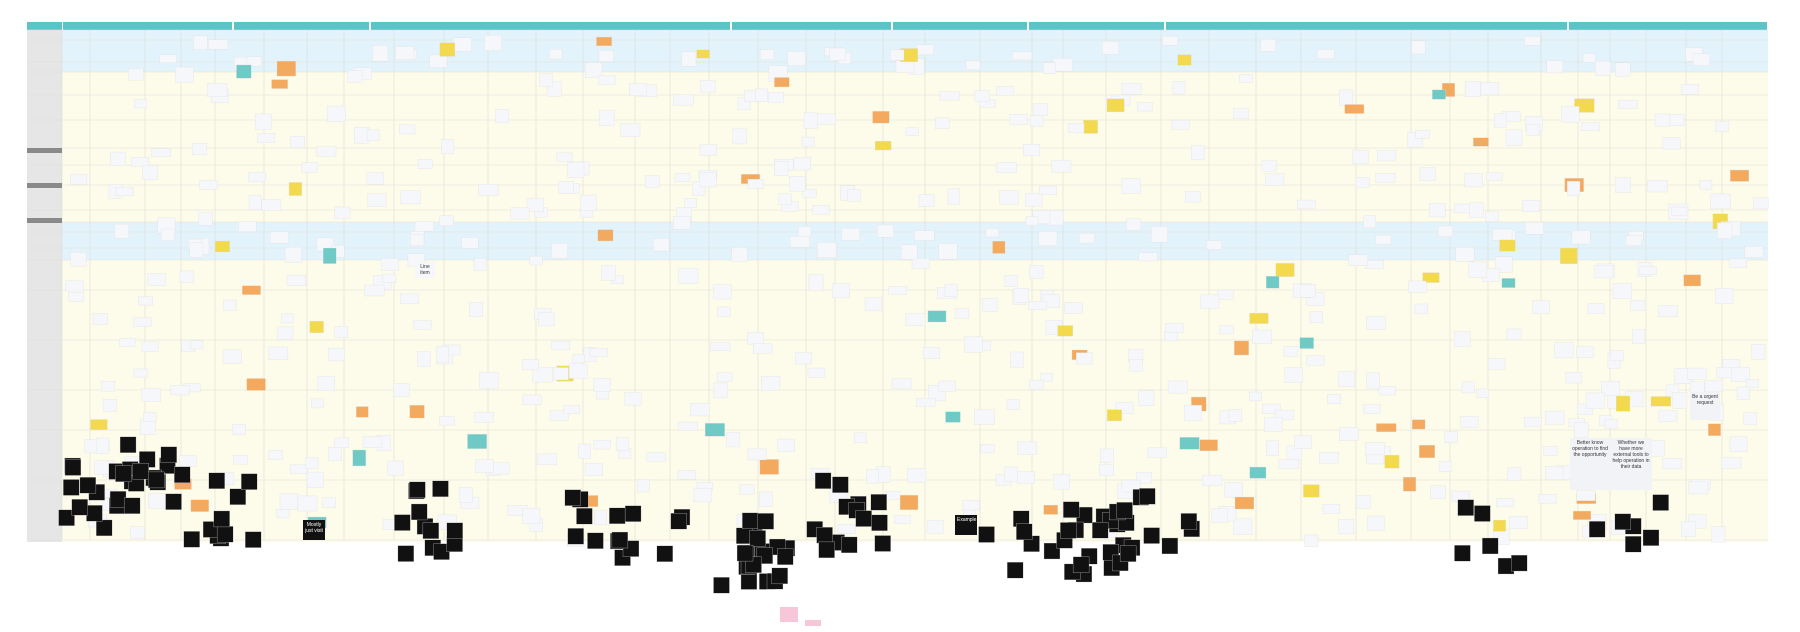  I want to click on note-box: Be a urgent request, so click(1705, 400).